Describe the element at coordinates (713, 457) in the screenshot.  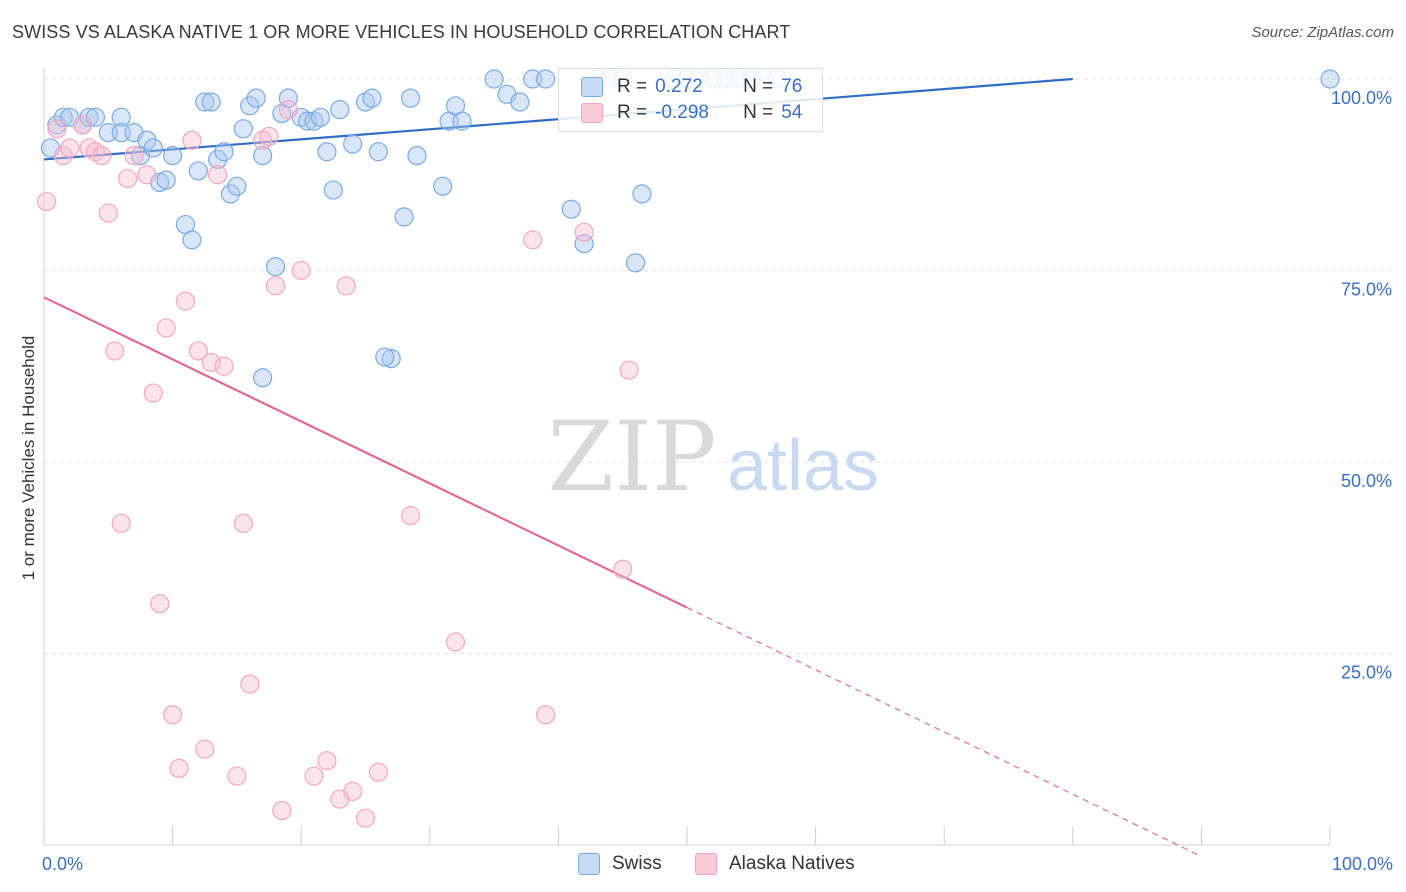
I see `watermark: ZIP atlas` at that location.